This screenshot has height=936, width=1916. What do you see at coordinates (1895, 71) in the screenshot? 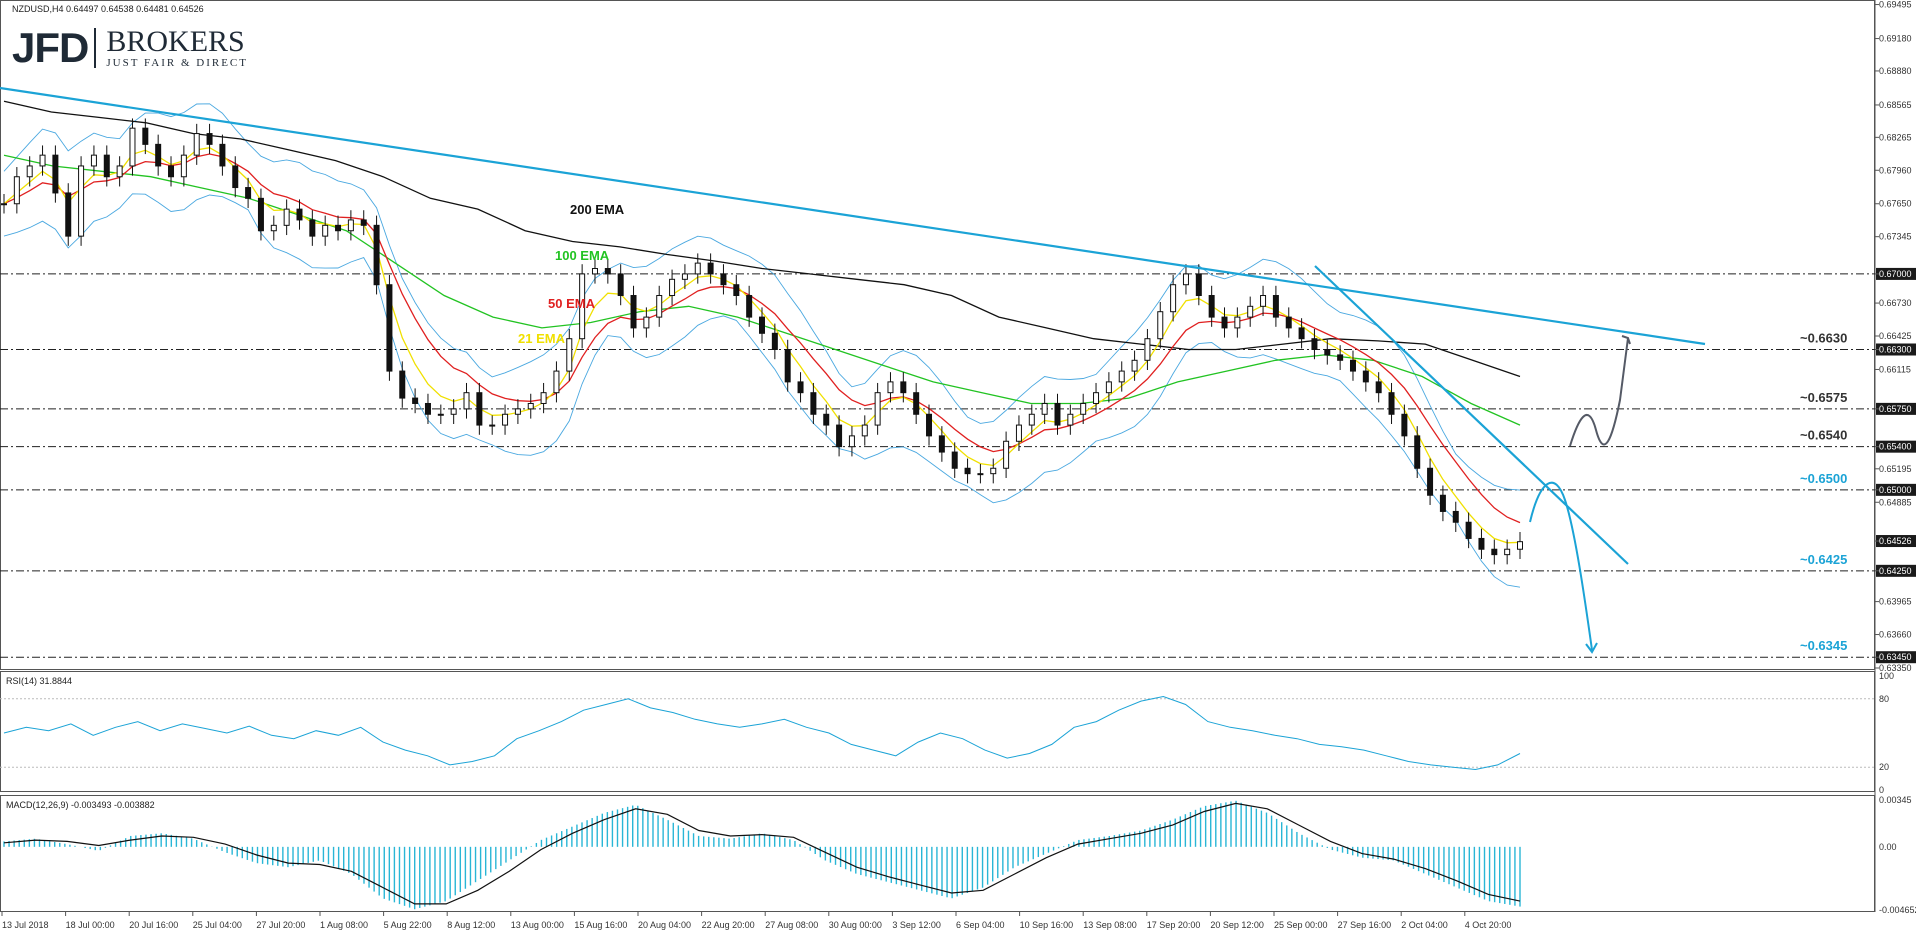
I see `price-tick: 0.68880` at bounding box center [1895, 71].